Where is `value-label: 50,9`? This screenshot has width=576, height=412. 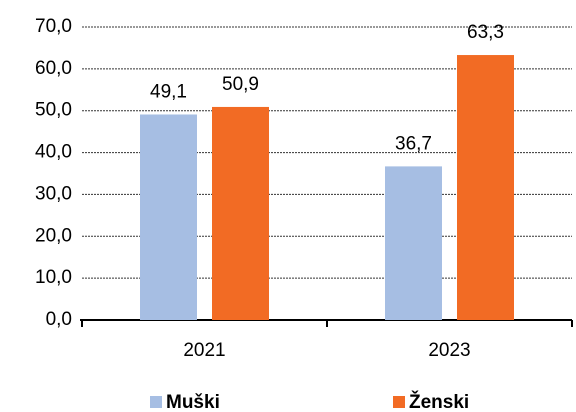 value-label: 50,9 is located at coordinates (240, 84).